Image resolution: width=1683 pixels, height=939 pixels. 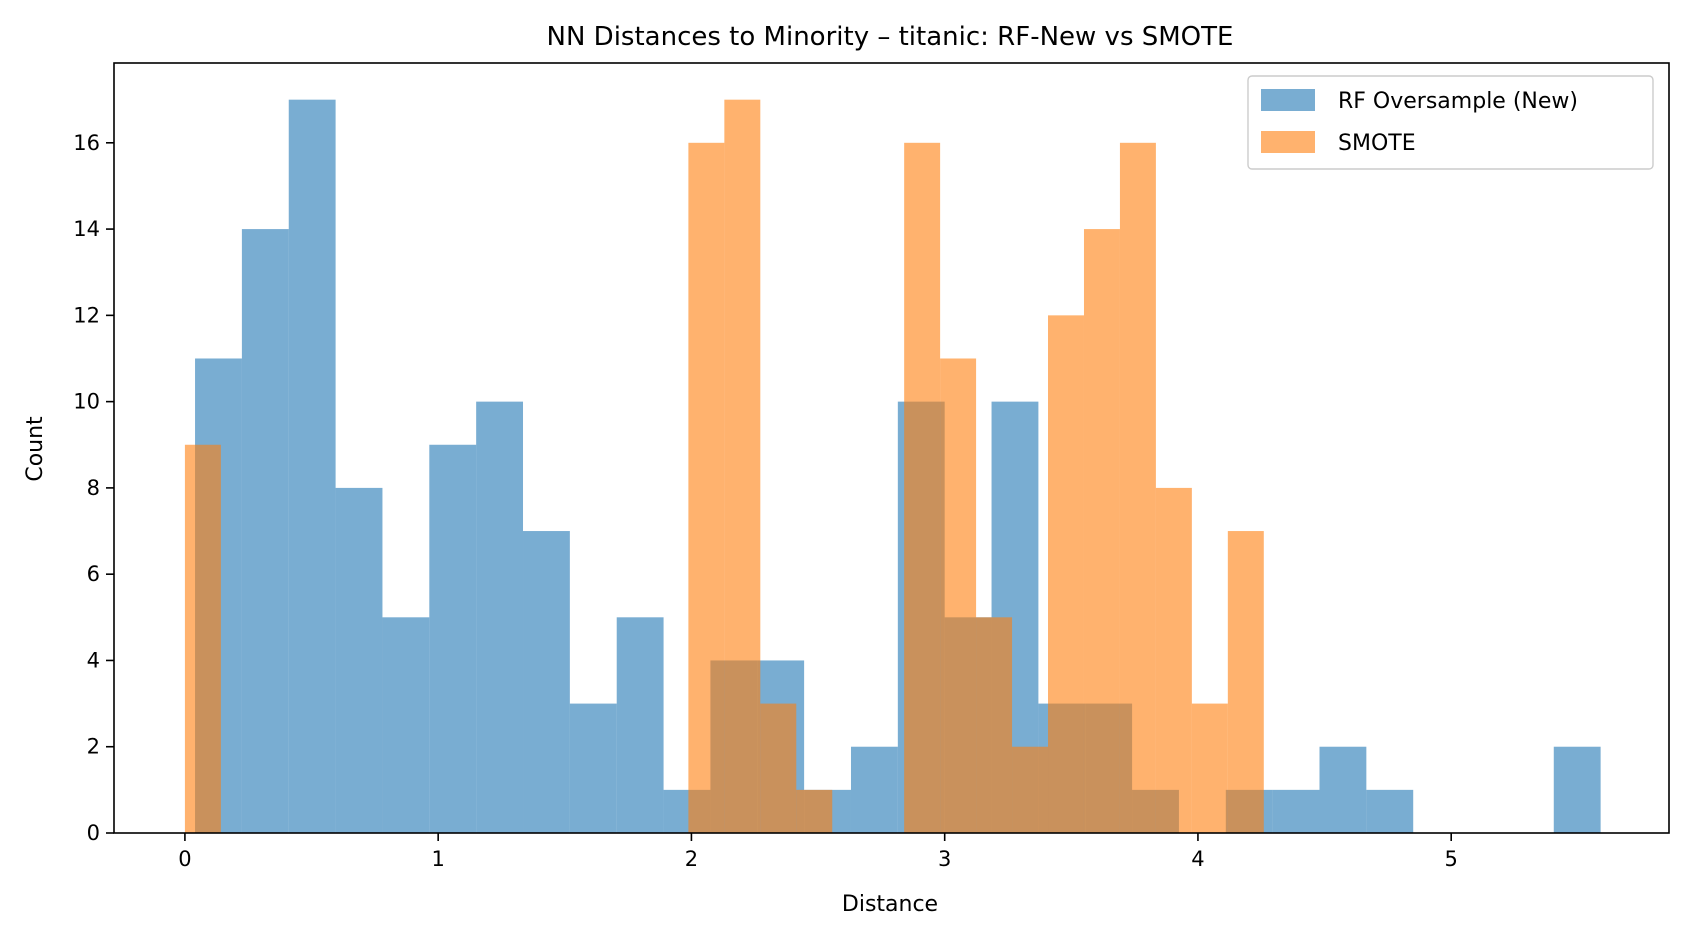 I want to click on y-axis-label: Count, so click(x=35, y=449).